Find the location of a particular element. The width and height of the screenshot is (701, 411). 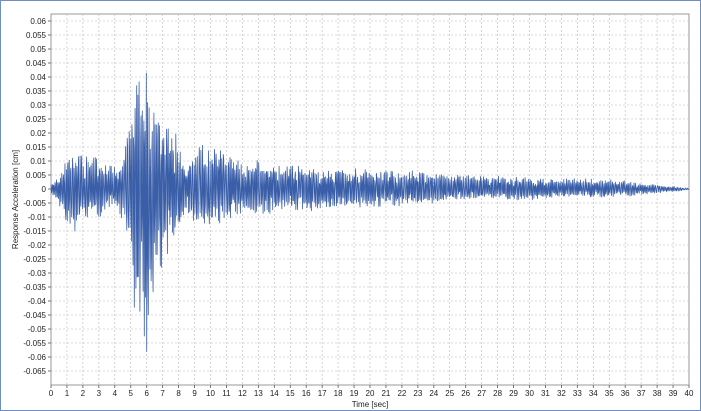

x-tick-label: 1 is located at coordinates (67, 393).